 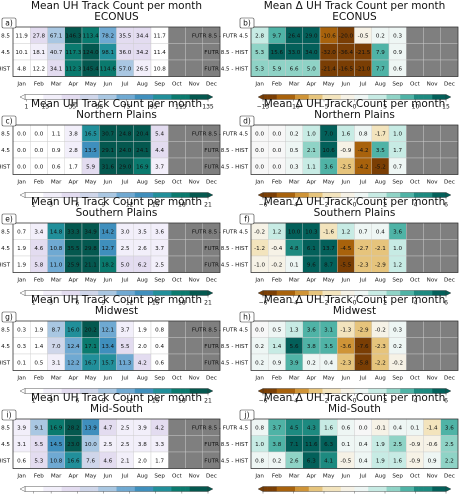 What do you see at coordinates (363, 330) in the screenshot?
I see `cell-label: -2.9` at bounding box center [363, 330].